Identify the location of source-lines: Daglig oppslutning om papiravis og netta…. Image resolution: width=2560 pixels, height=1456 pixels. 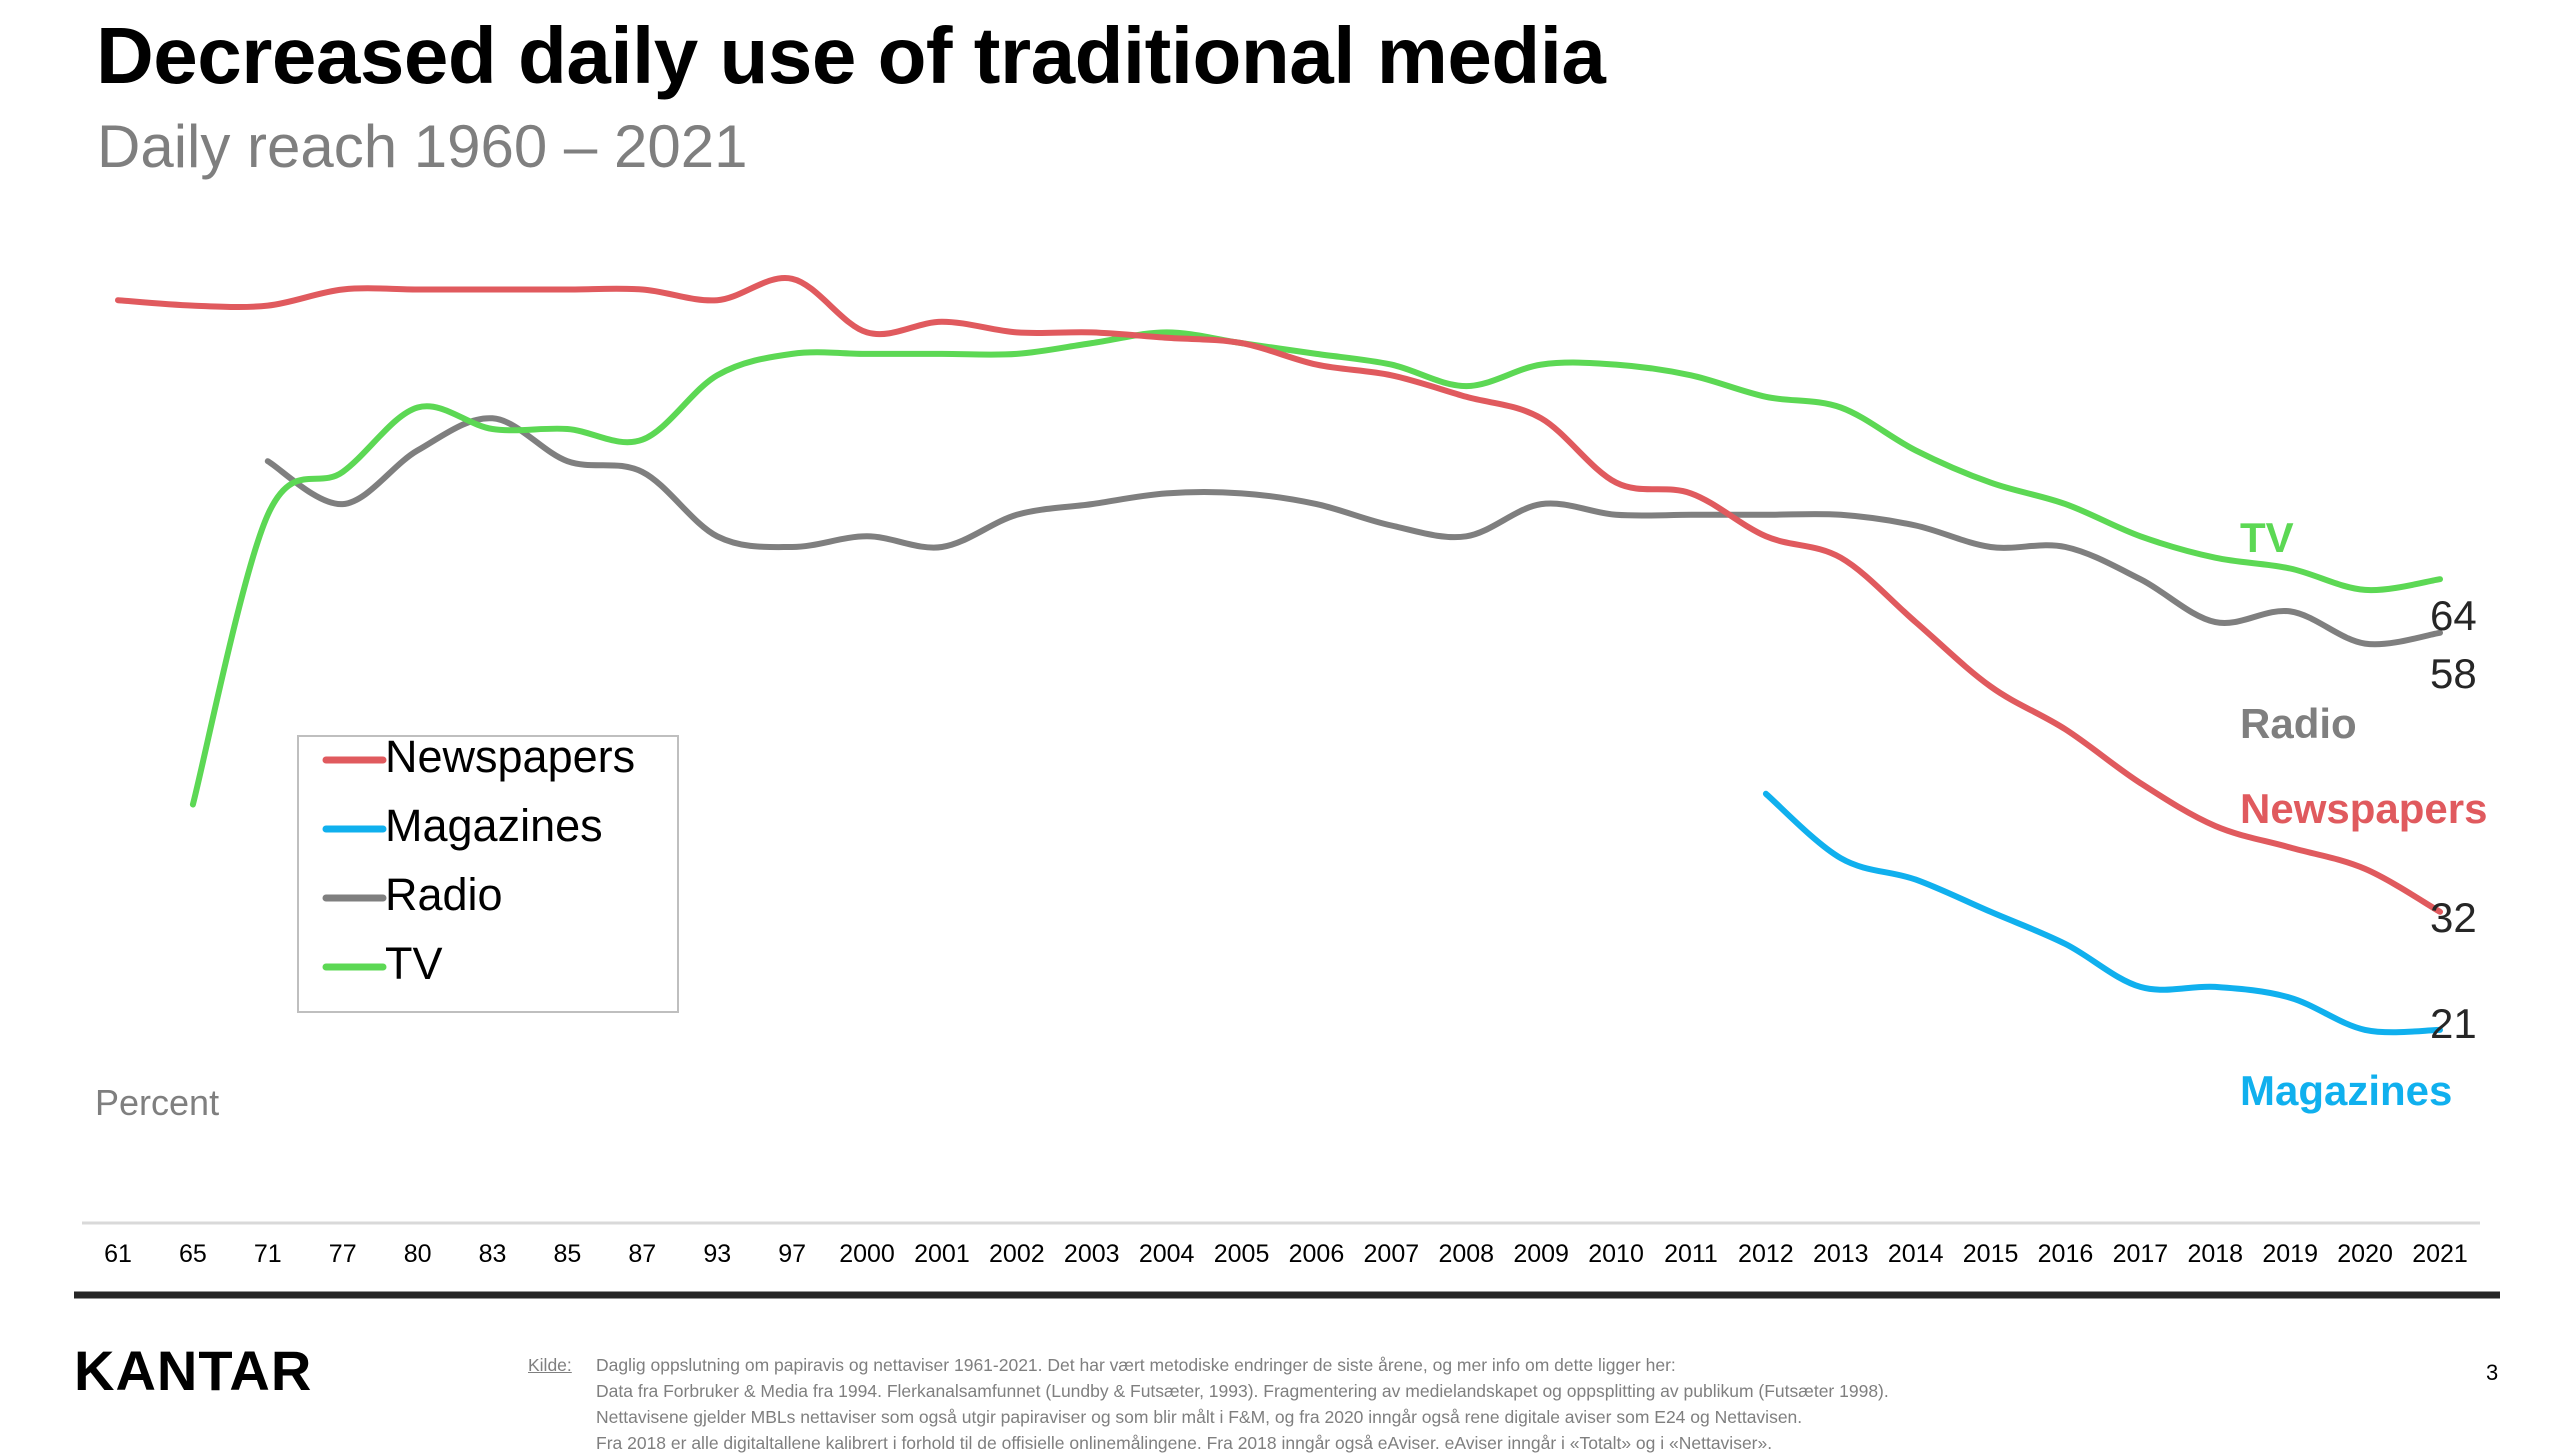
(1452, 1404).